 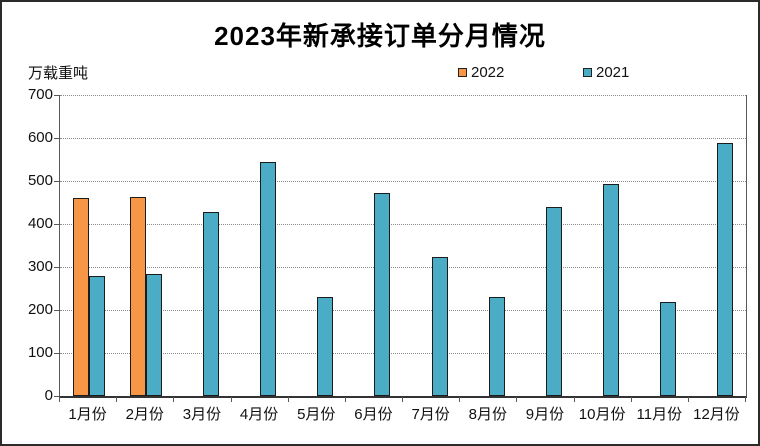 I want to click on bar-group-1月份, so click(x=88, y=297).